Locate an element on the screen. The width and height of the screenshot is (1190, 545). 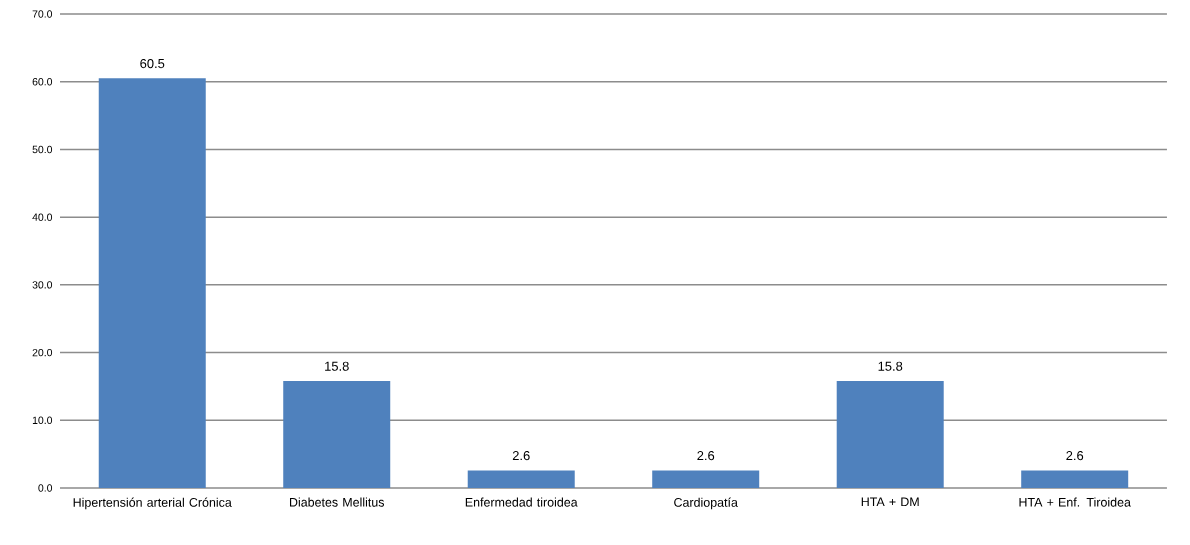
x-tick-label: HTA + Enf. Tiroidea is located at coordinates (1075, 502).